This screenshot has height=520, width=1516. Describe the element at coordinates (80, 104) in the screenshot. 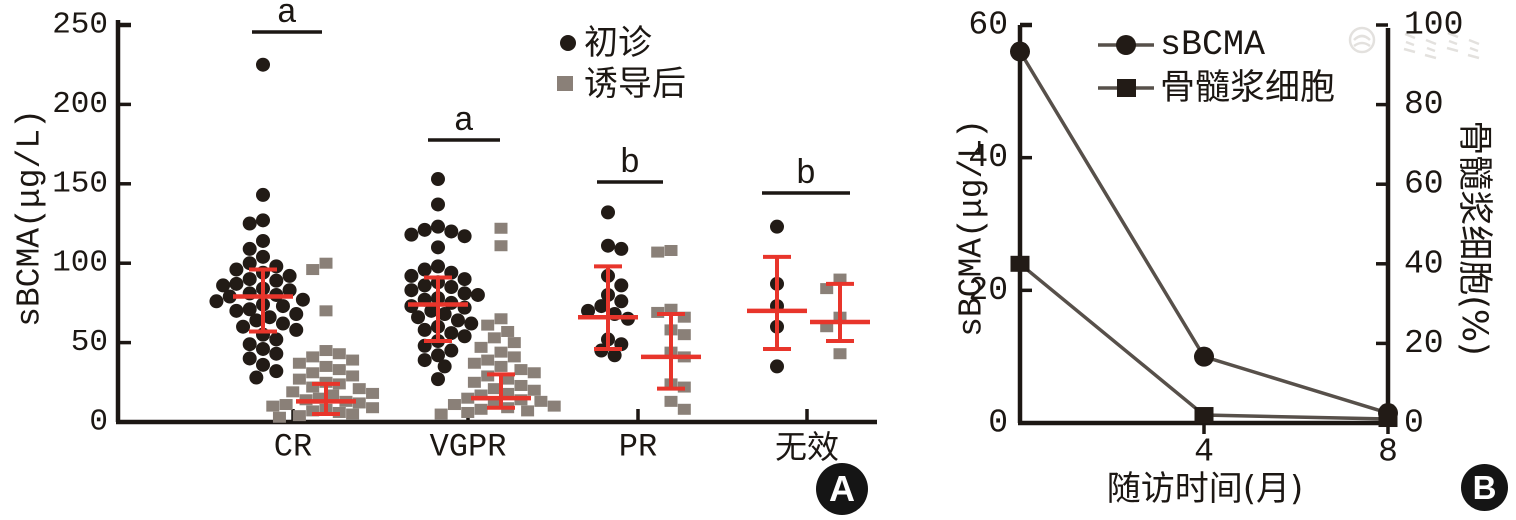

I see `y-tick-label: 200` at that location.